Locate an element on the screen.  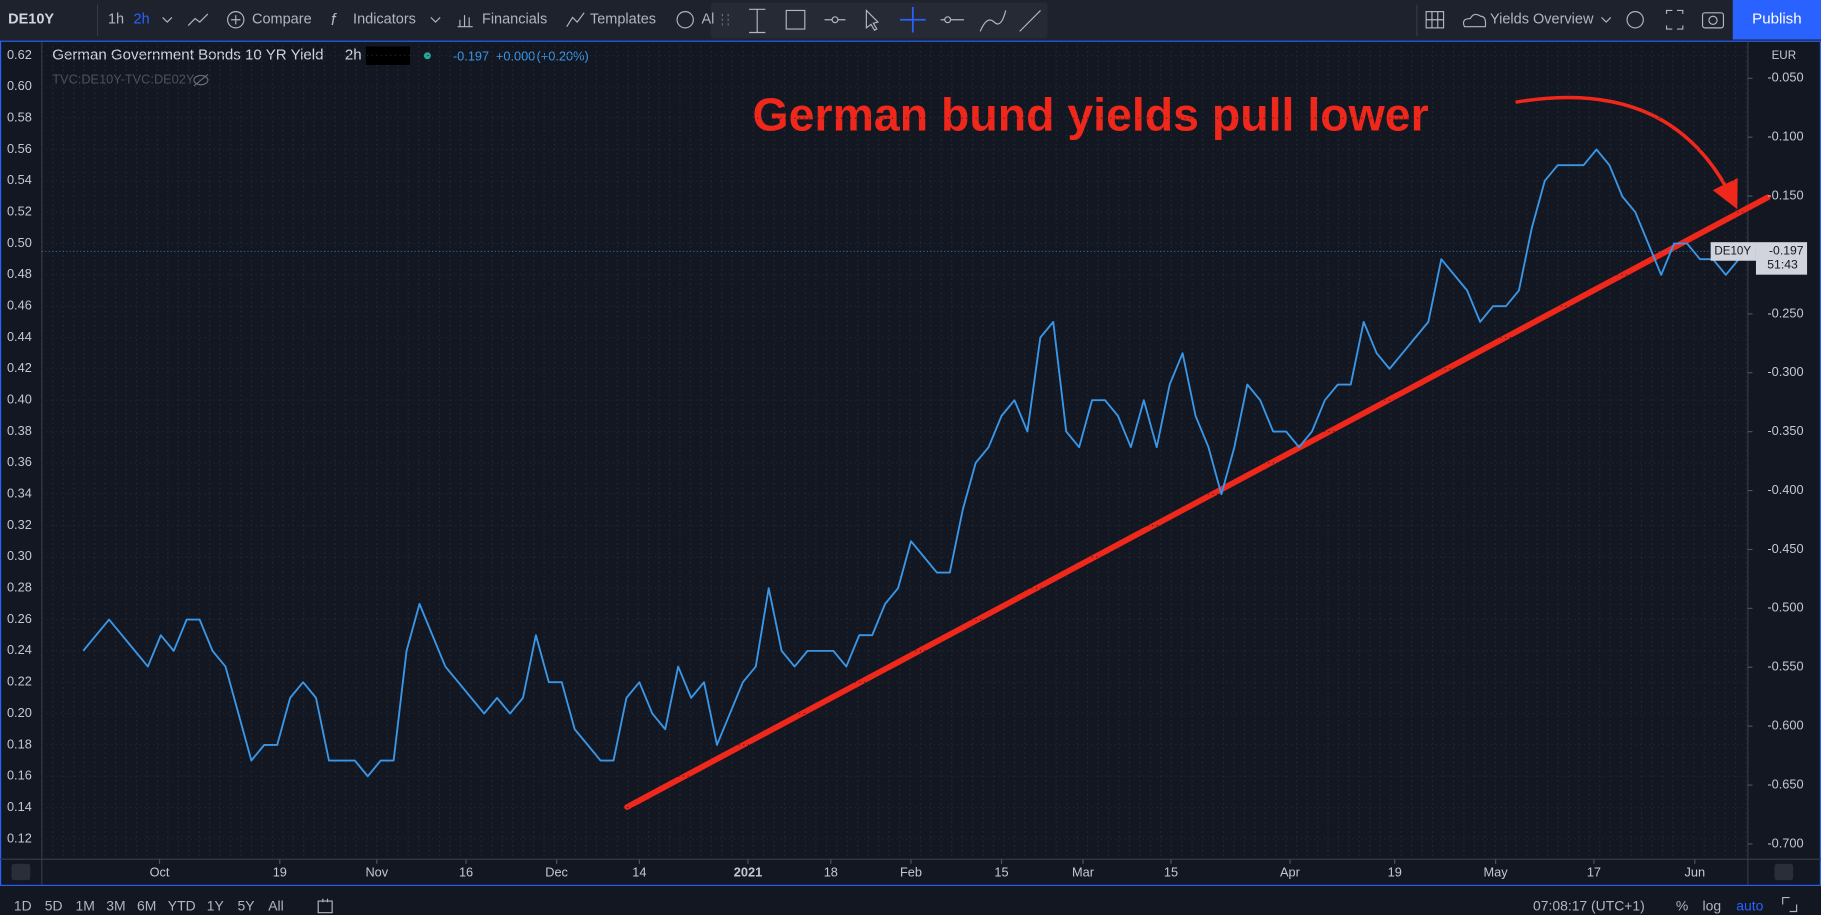
auto-toggle: auto is located at coordinates (1749, 906).